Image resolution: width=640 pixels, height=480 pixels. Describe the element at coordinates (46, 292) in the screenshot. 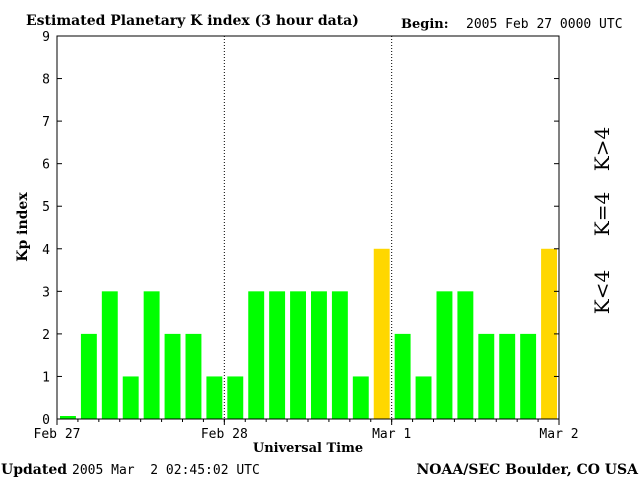

I see `y-tick-label-3: 3` at that location.